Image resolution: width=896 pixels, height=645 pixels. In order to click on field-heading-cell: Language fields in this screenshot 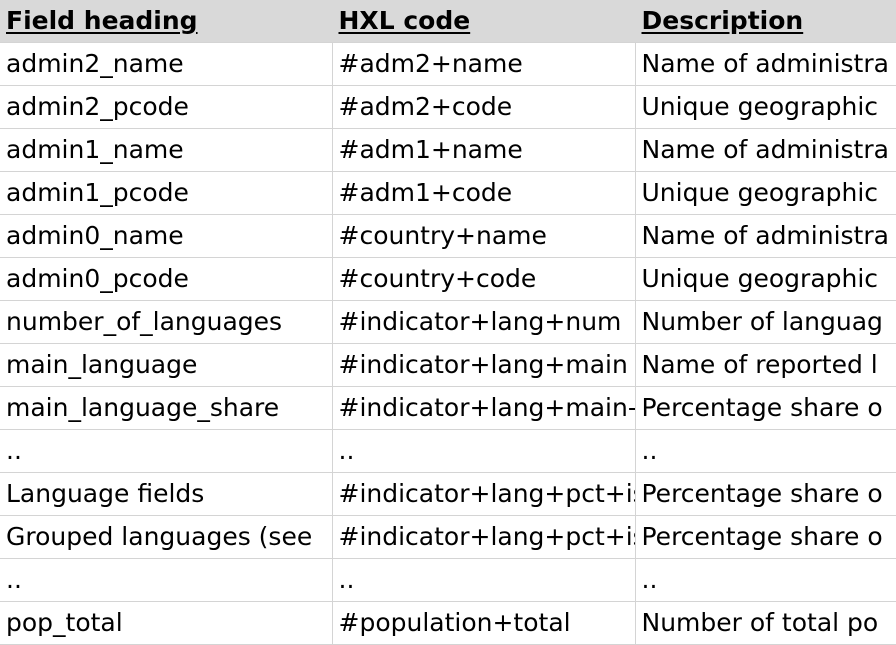, I will do `click(166, 494)`.